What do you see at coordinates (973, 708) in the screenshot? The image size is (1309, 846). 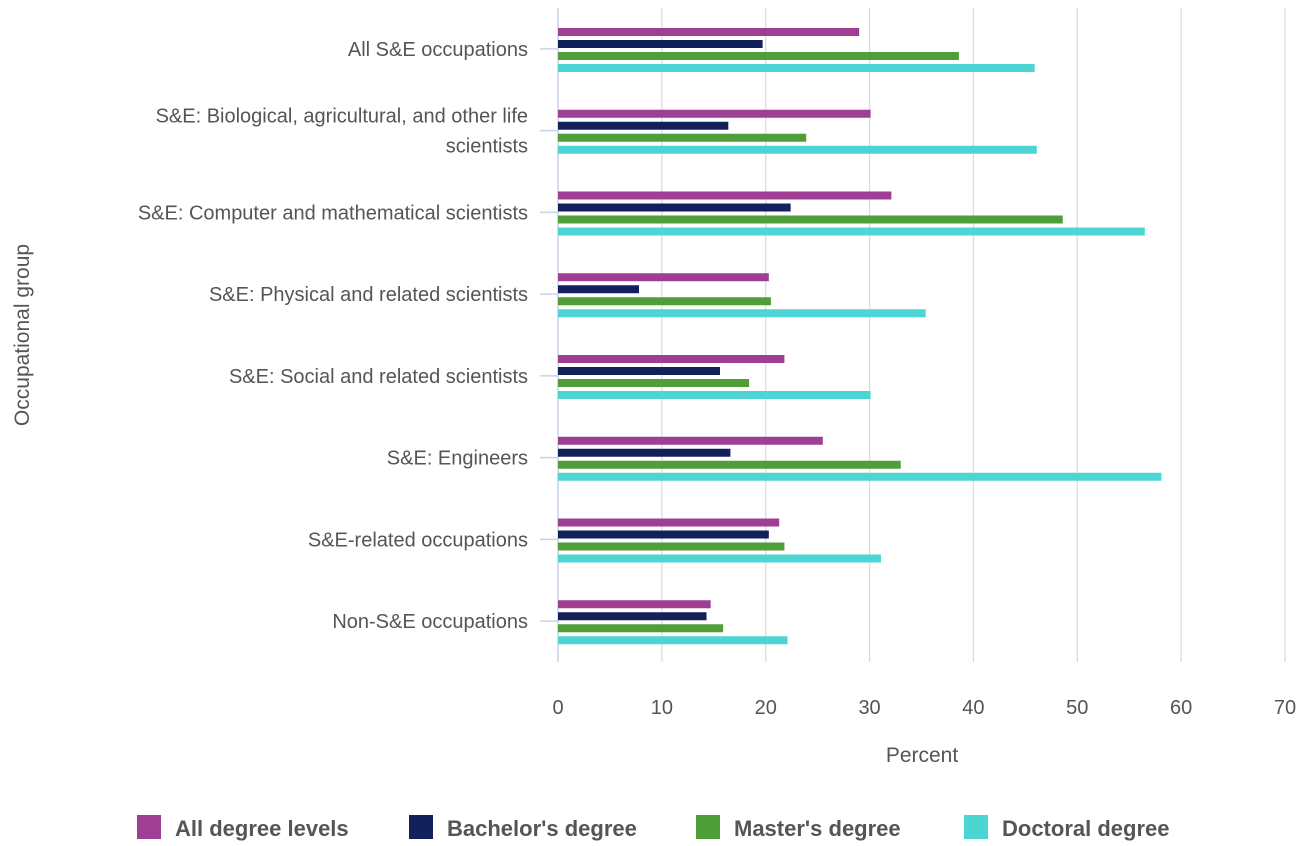 I see `x-tick-label: 40` at bounding box center [973, 708].